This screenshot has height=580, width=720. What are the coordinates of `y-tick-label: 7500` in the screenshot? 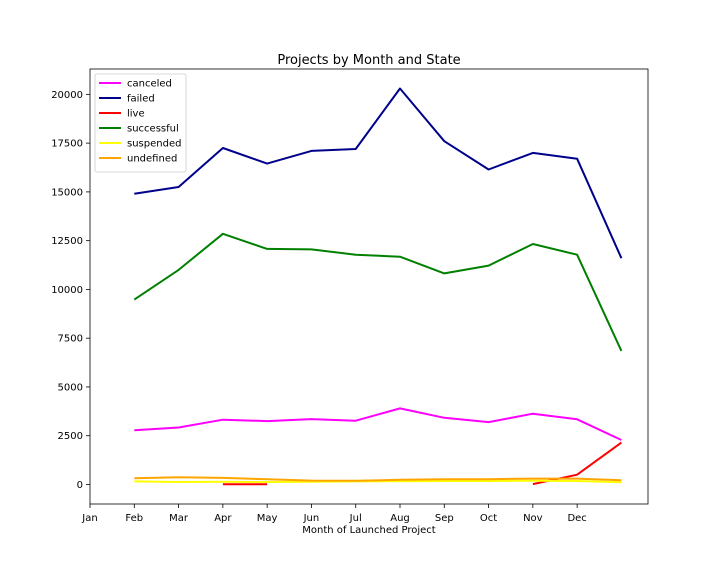 It's located at (70, 339).